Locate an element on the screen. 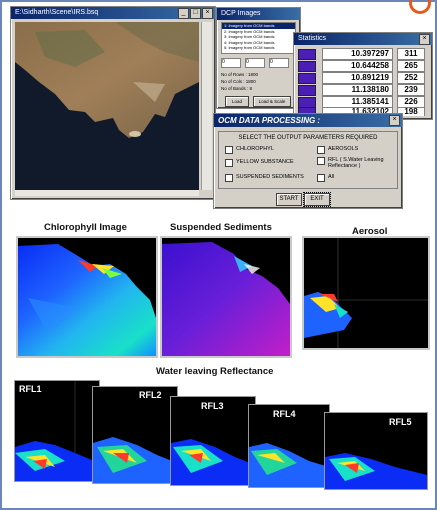 This screenshot has height=510, width=437. stat-value: 10.891219 is located at coordinates (357, 78).